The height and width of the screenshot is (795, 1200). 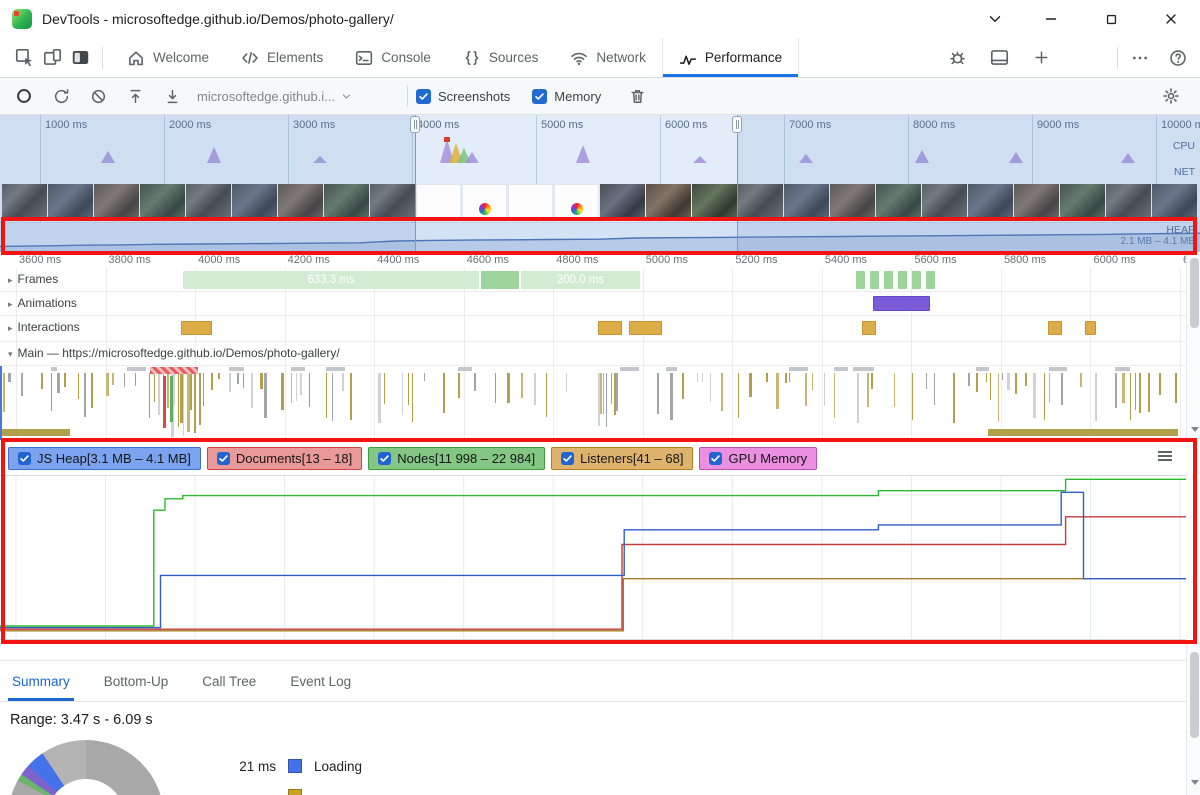 I want to click on minimize-button, so click(x=1051, y=19).